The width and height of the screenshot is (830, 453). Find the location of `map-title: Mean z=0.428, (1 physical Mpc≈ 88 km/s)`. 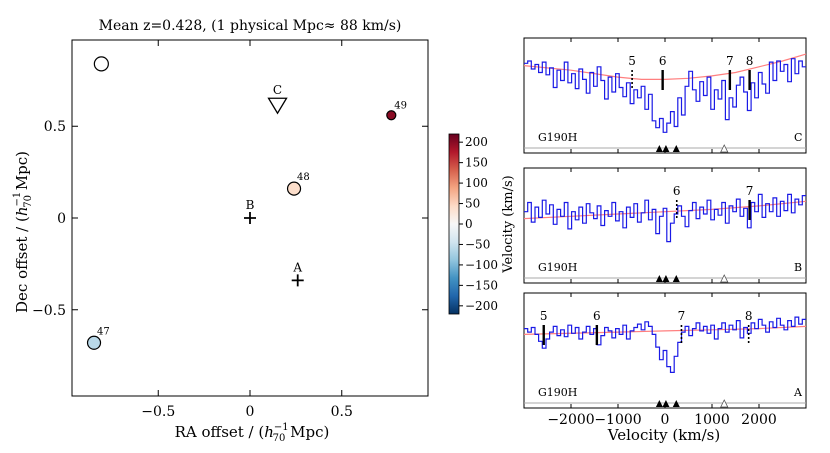

map-title: Mean z=0.428, (1 physical Mpc≈ 88 km/s) is located at coordinates (250, 26).